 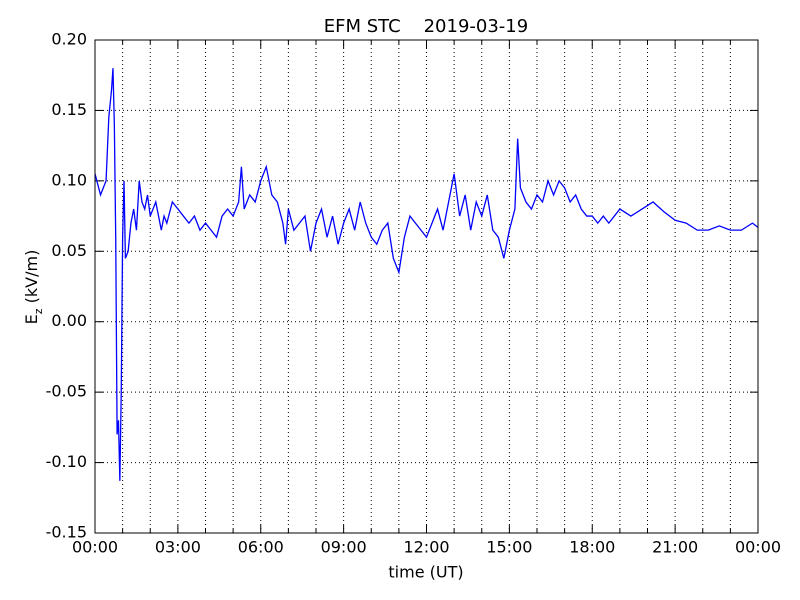 I want to click on x-tick-label: 21:00, so click(x=675, y=547).